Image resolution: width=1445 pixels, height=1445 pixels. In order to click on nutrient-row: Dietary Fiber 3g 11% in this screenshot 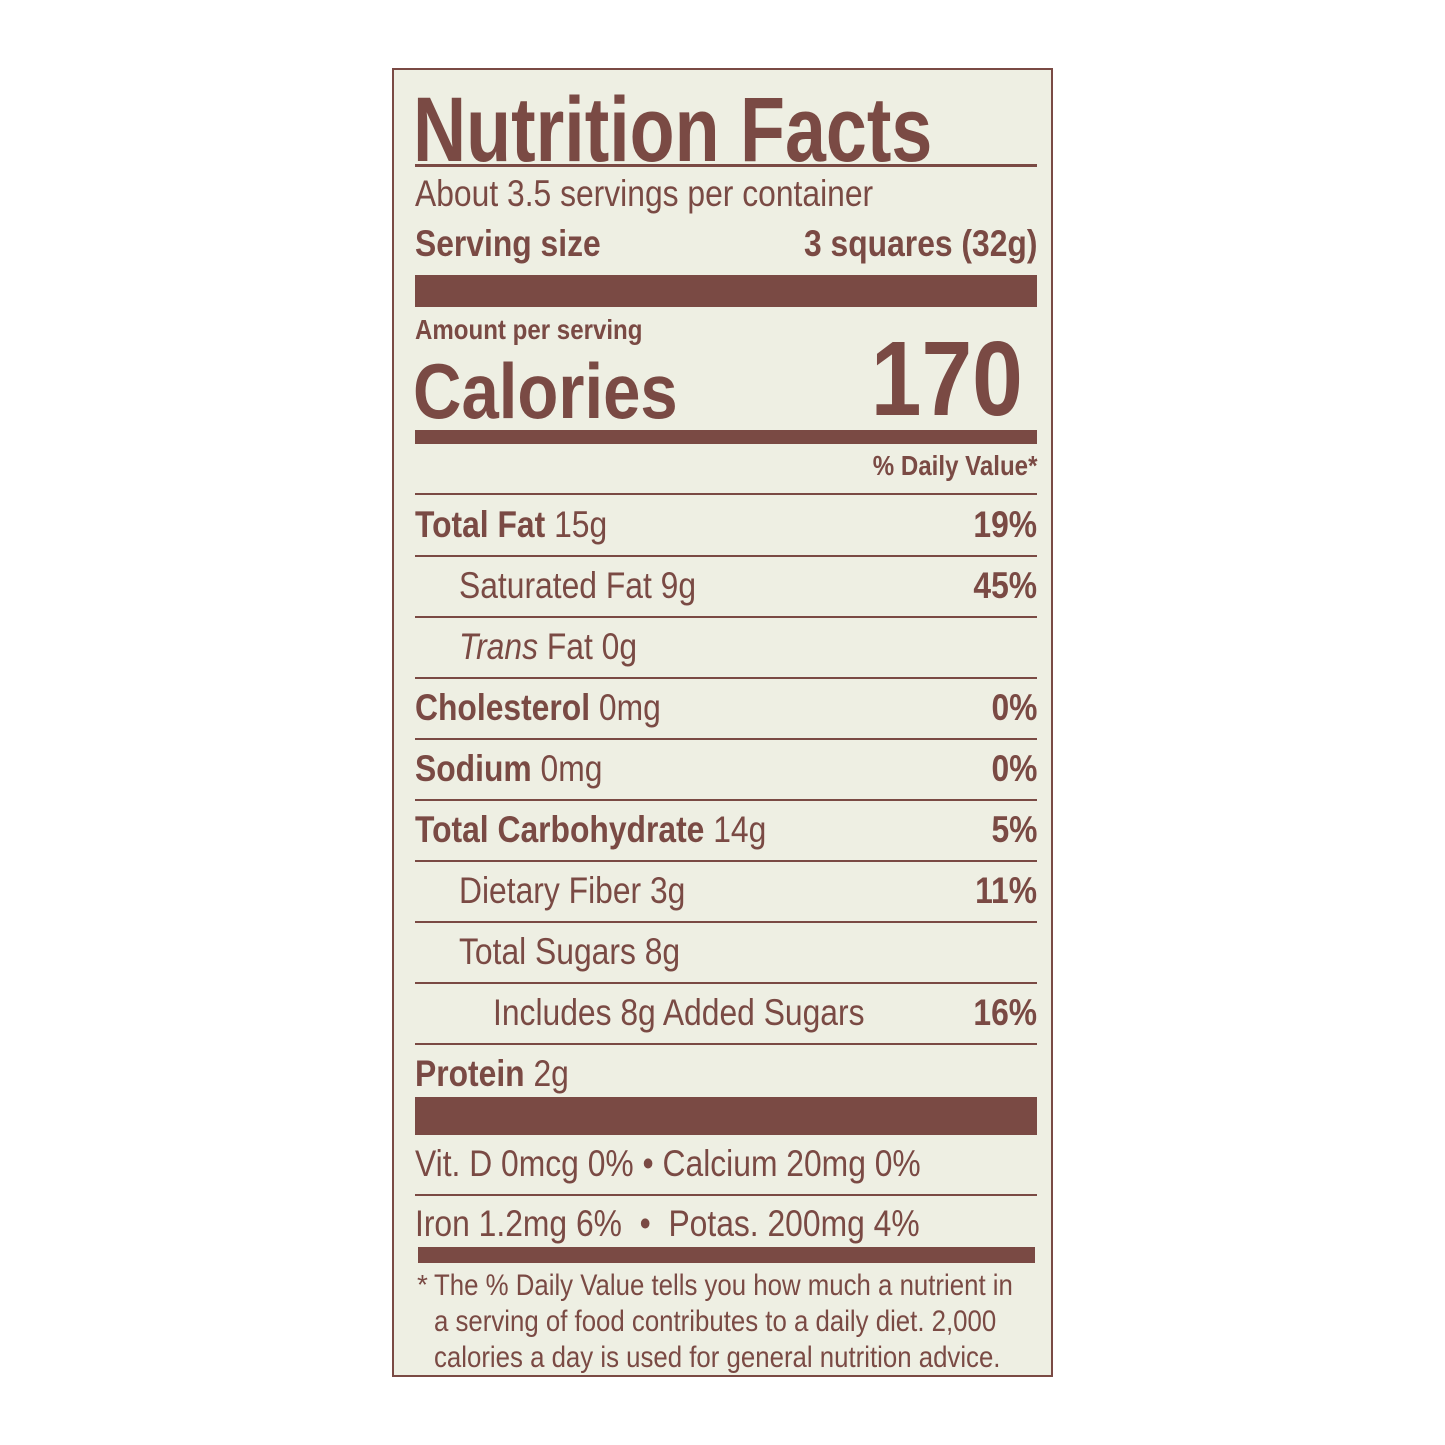, I will do `click(726, 891)`.